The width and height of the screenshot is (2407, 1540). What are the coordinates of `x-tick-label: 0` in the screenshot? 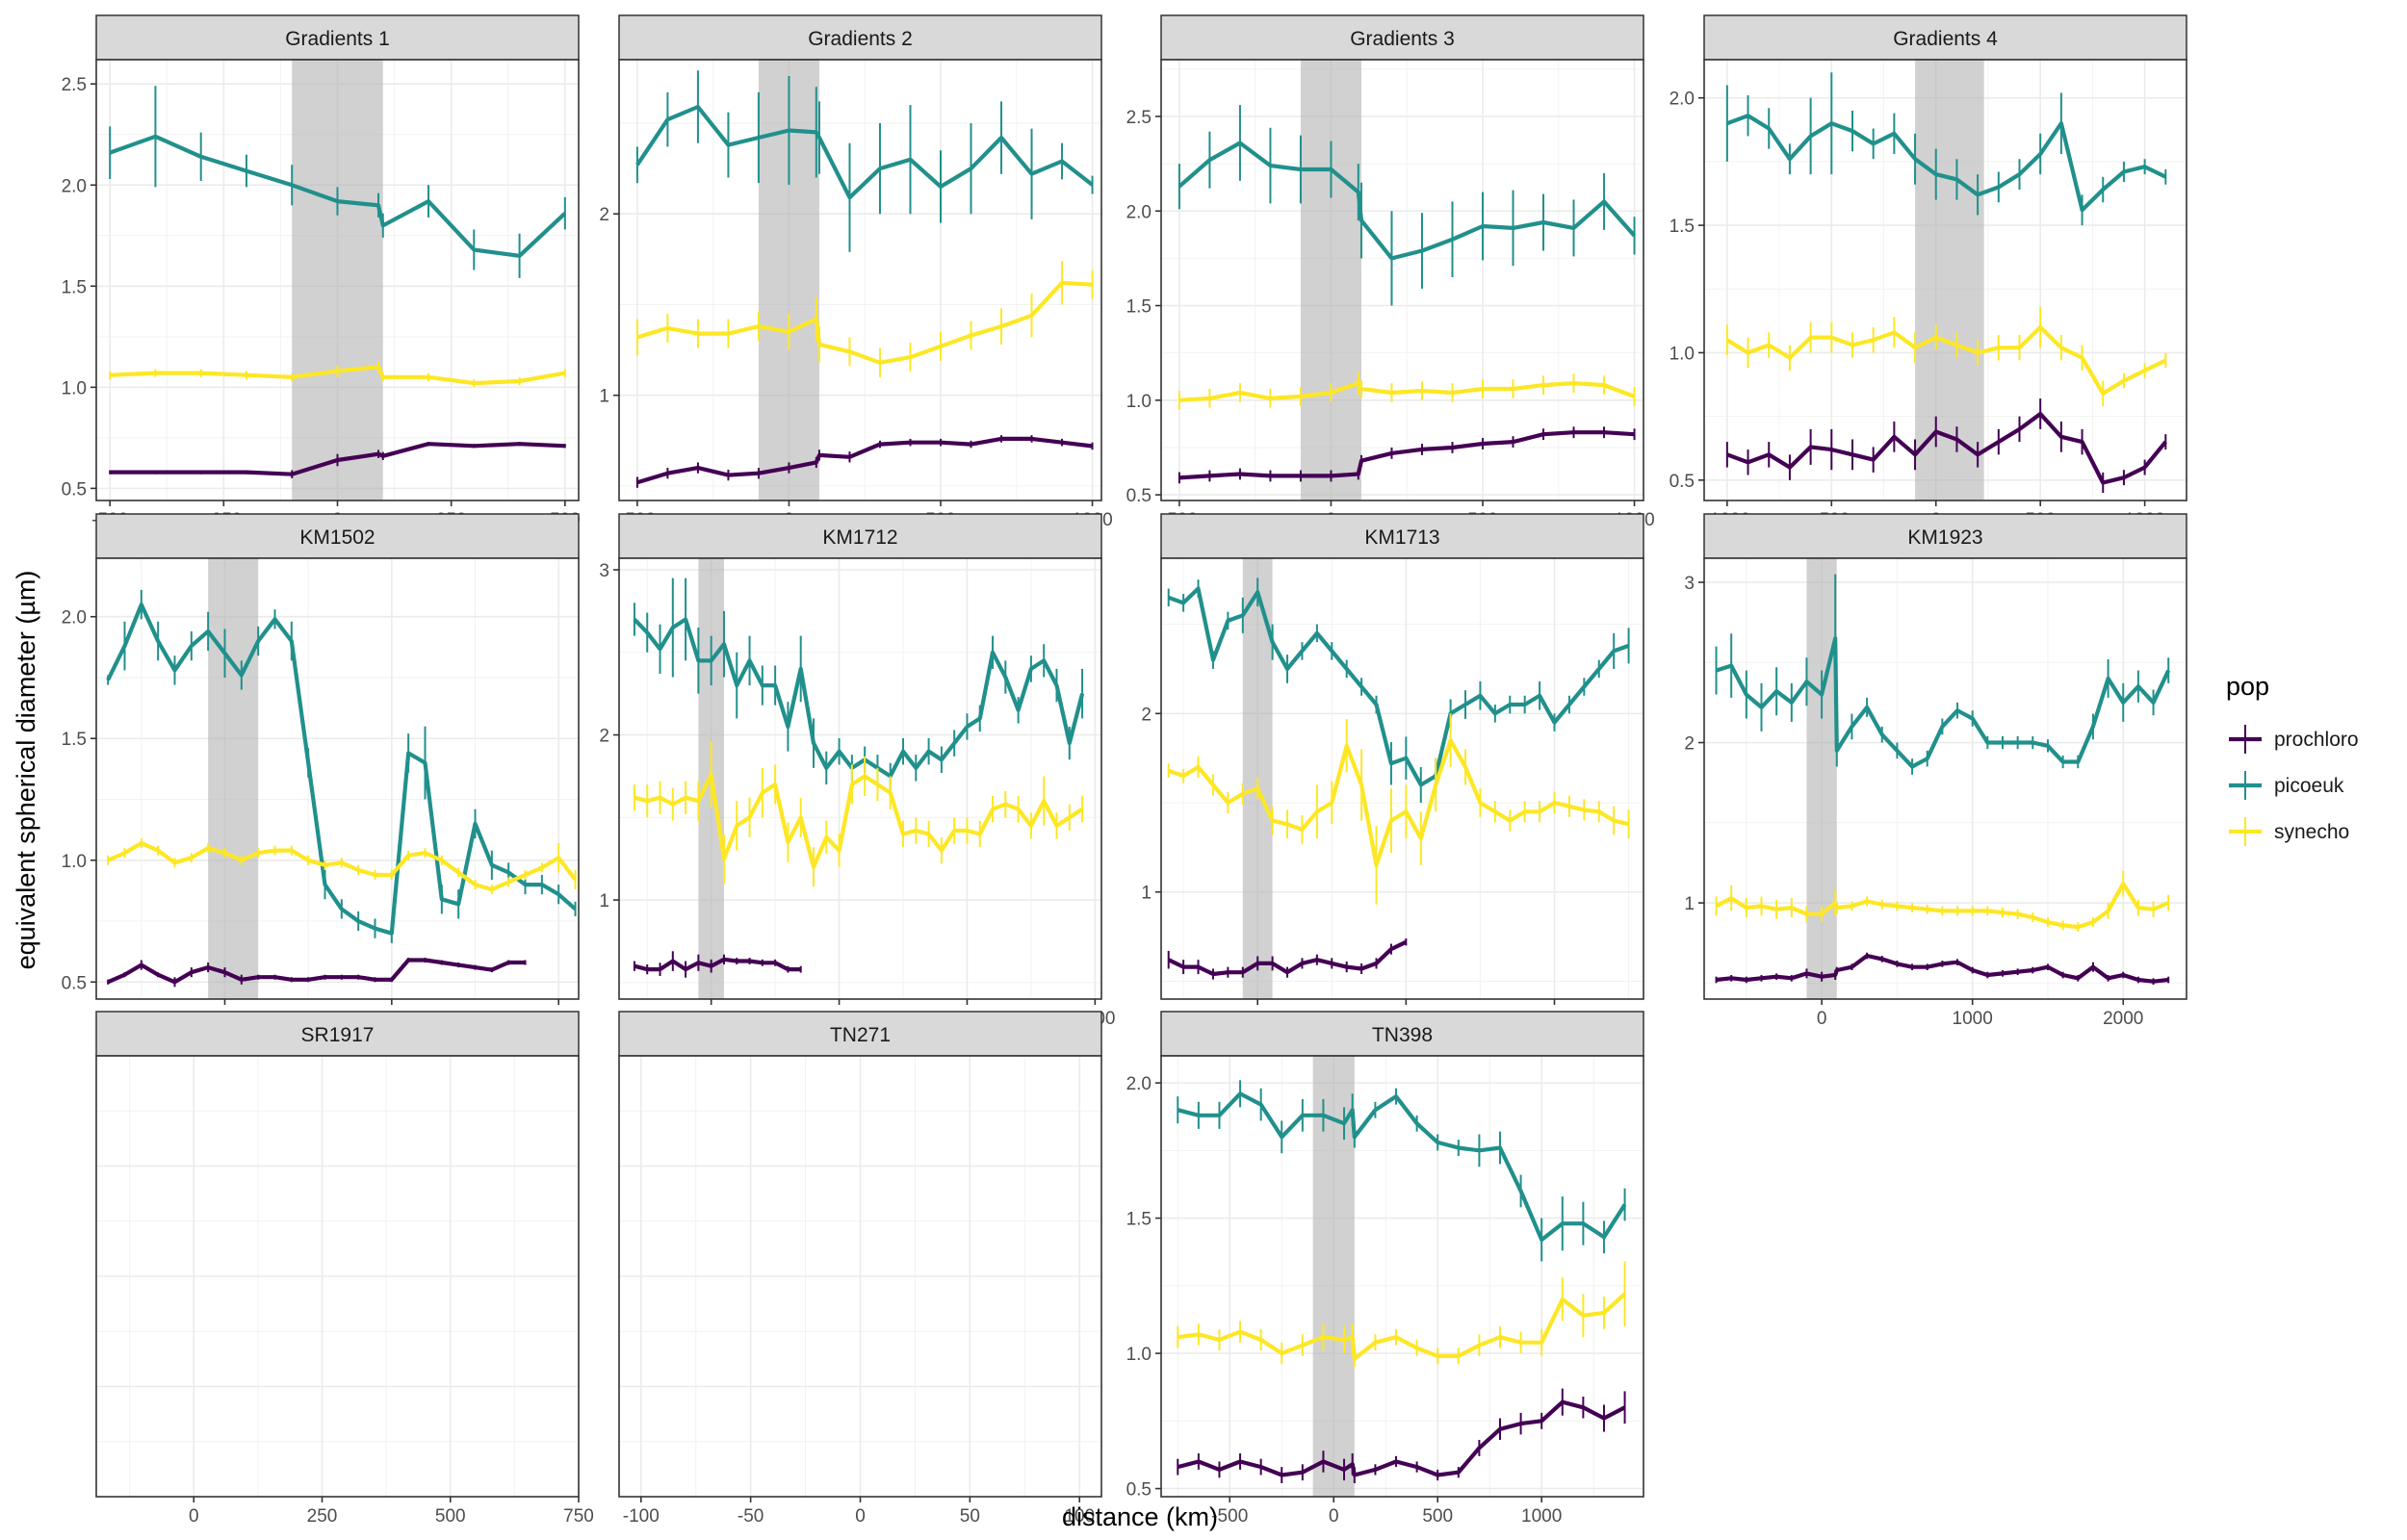 It's located at (860, 1516).